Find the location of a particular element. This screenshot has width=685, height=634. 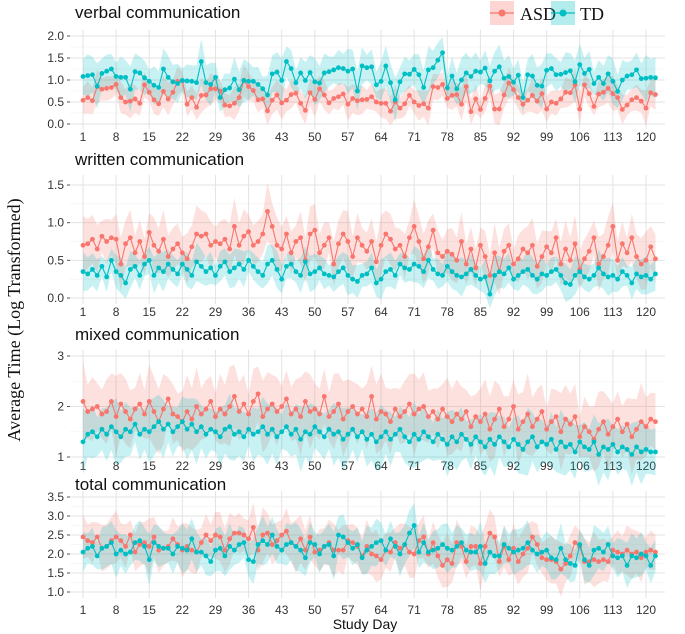

ci-band-asd is located at coordinates (369, 95).